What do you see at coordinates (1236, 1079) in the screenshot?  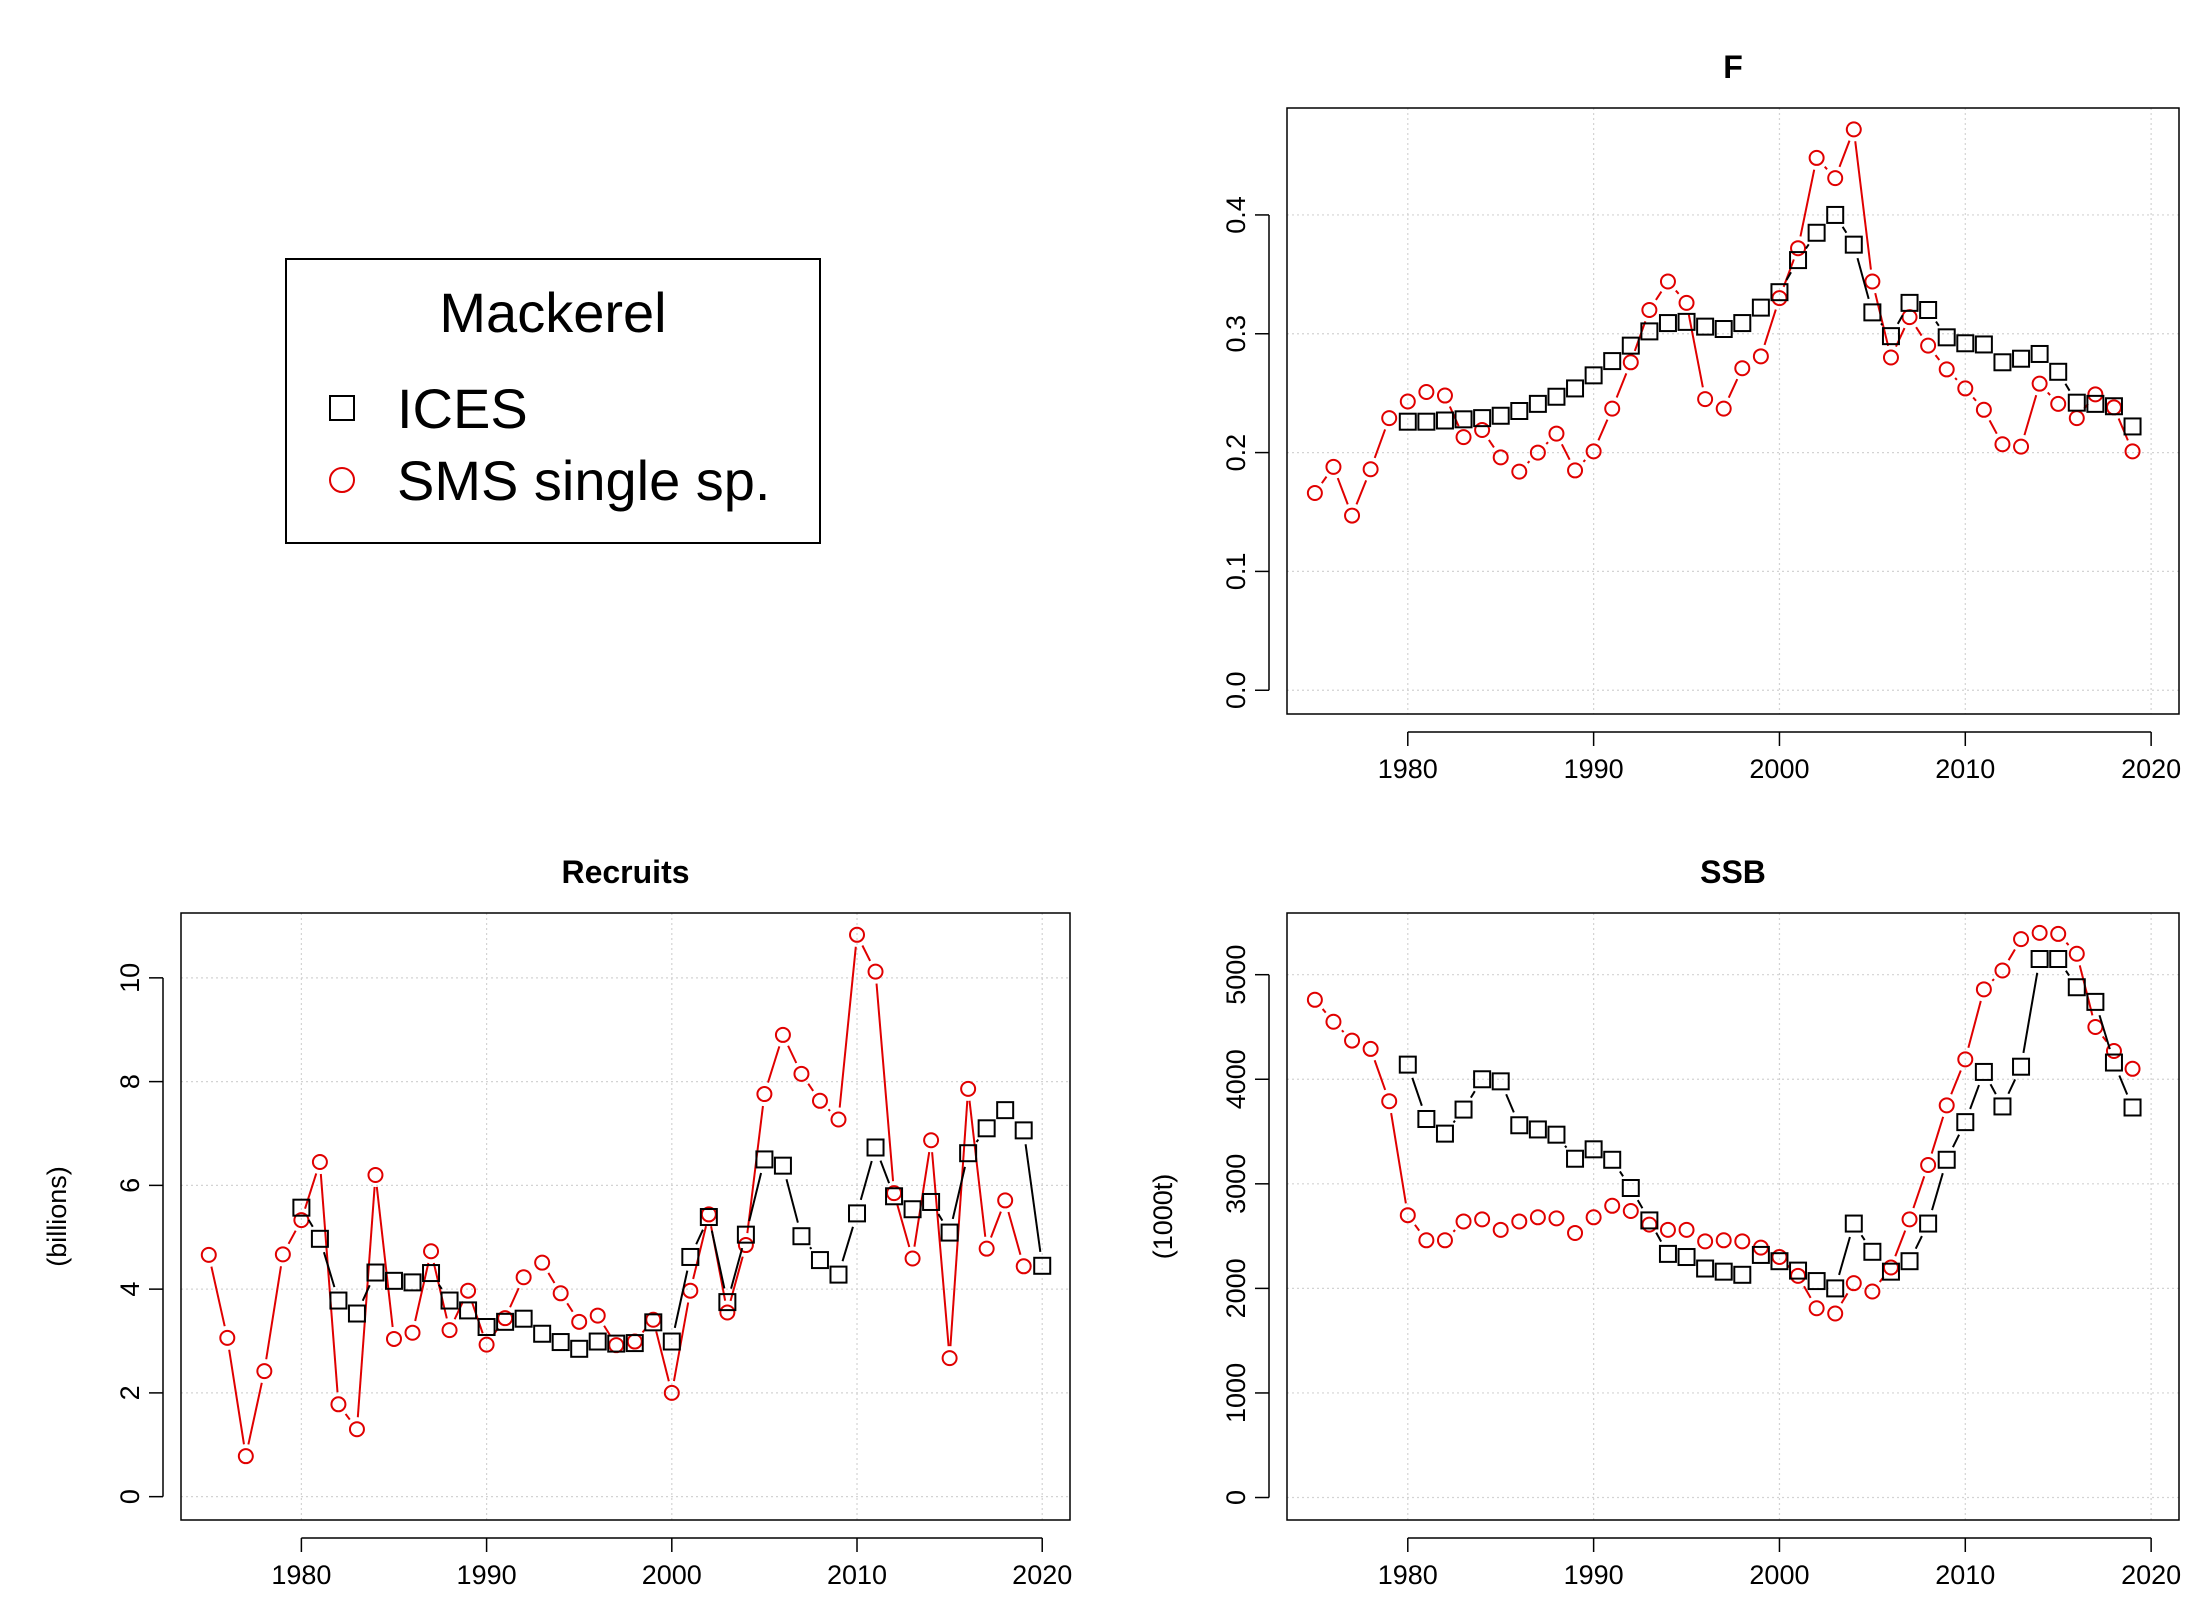 I see `y-tick-label: 4000` at bounding box center [1236, 1079].